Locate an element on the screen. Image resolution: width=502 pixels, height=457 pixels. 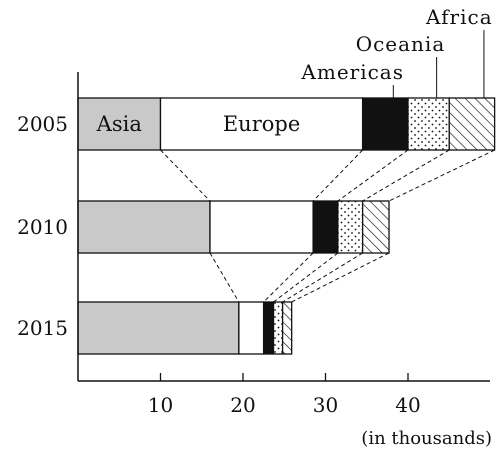
segment-label-europe: Europe is located at coordinates (261, 124).